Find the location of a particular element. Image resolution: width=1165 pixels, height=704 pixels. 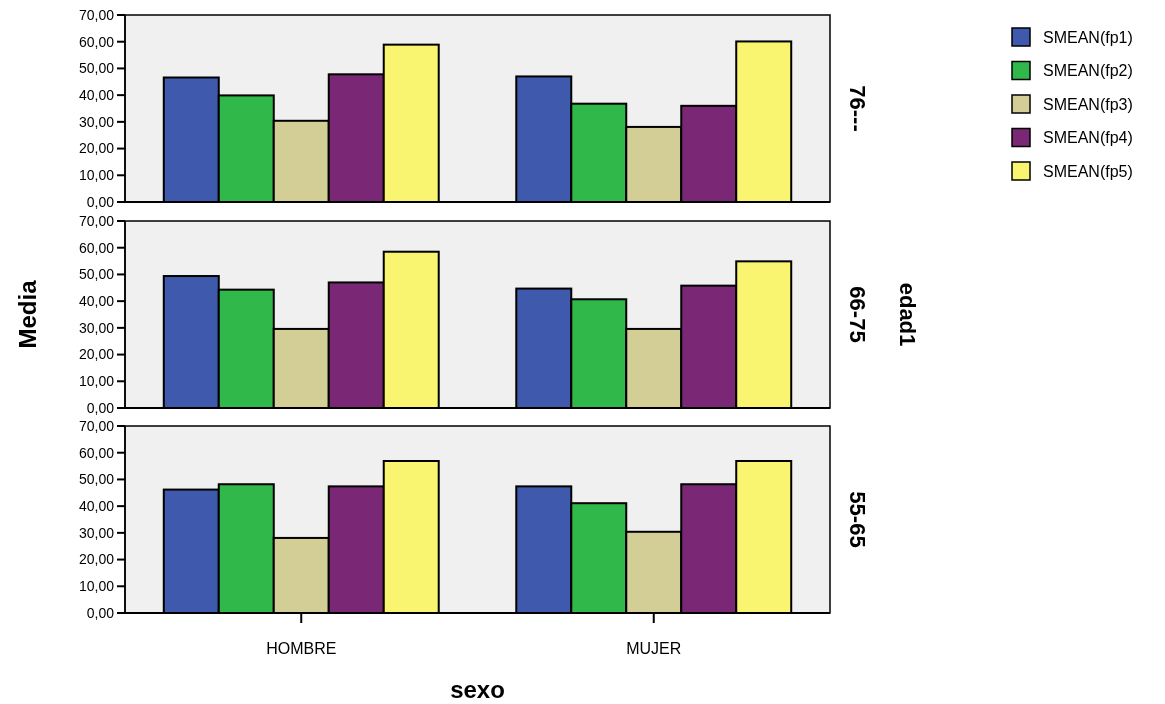

y2-axis-title: 66-75 is located at coordinates (858, 314).